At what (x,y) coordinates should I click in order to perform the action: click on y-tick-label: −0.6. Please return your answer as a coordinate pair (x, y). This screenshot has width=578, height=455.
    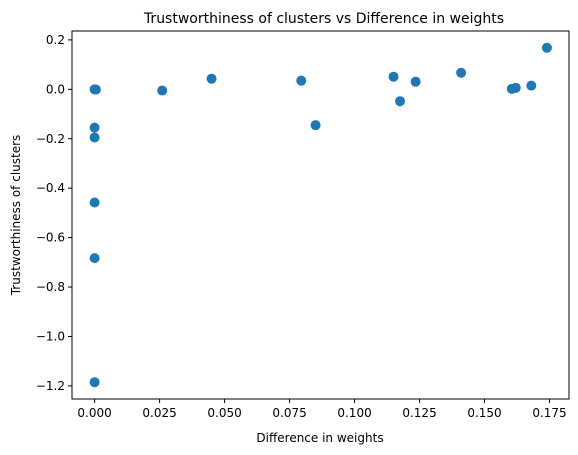
    Looking at the image, I should click on (50, 238).